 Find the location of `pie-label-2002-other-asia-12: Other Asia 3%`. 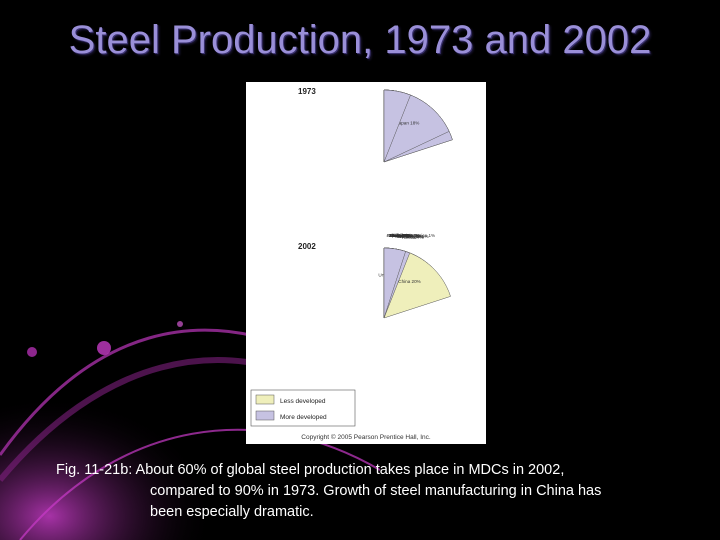

pie-label-2002-other-asia-12: Other Asia 3% is located at coordinates (406, 235).